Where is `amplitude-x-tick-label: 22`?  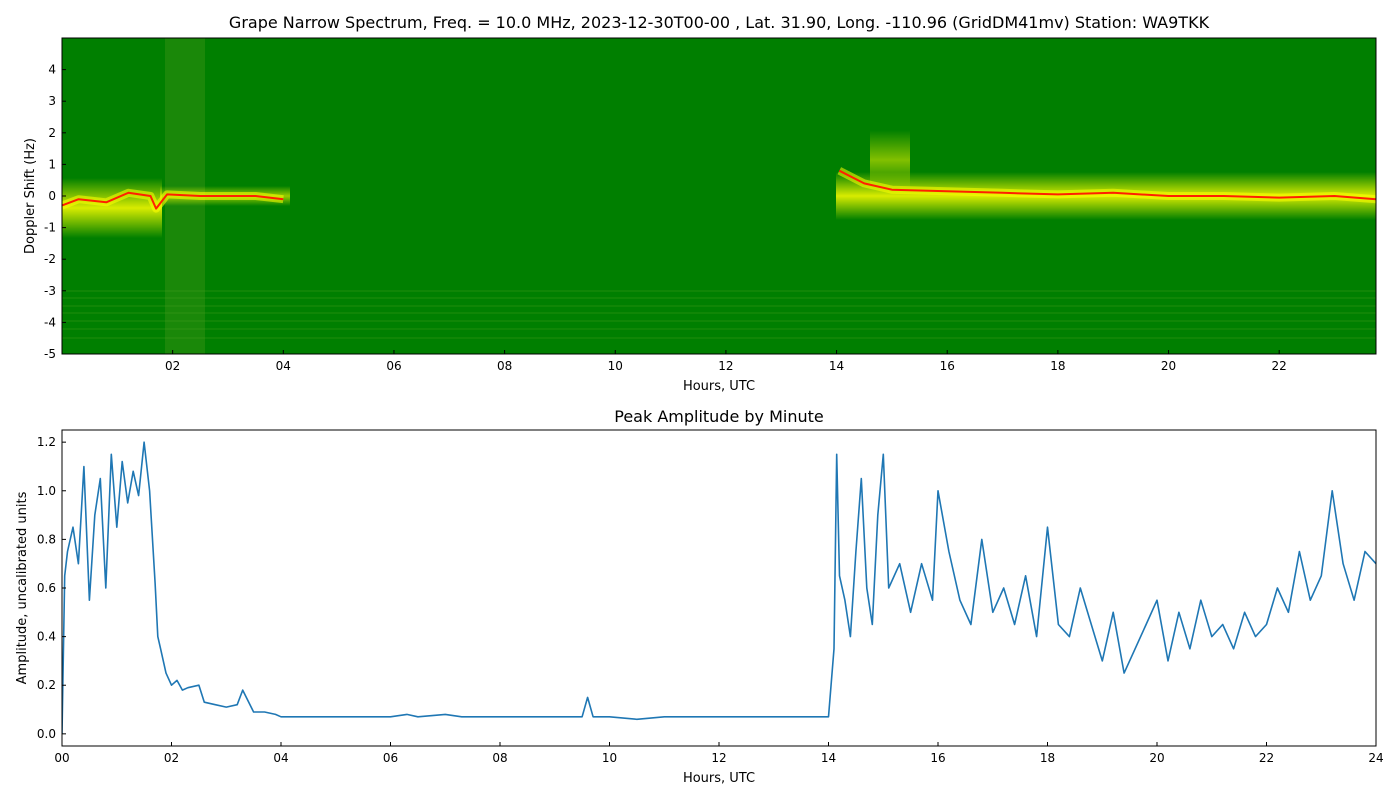 amplitude-x-tick-label: 22 is located at coordinates (1266, 758).